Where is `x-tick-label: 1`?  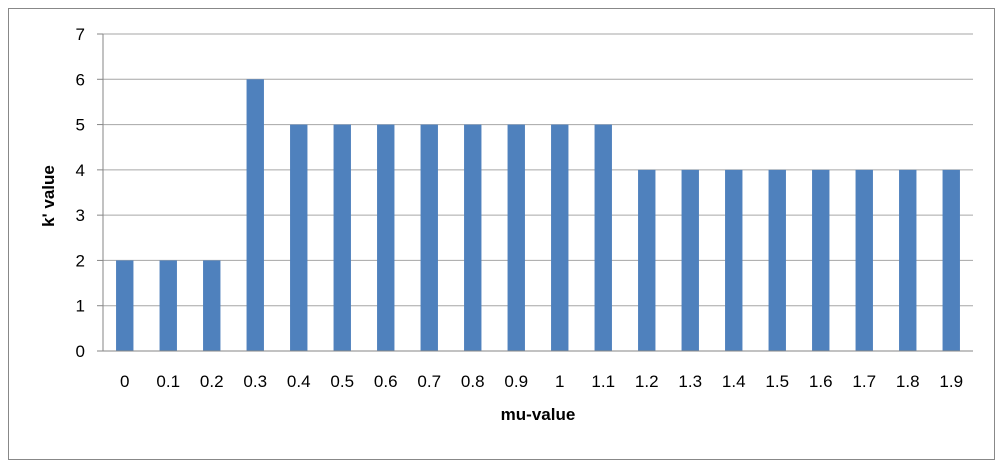
x-tick-label: 1 is located at coordinates (559, 381).